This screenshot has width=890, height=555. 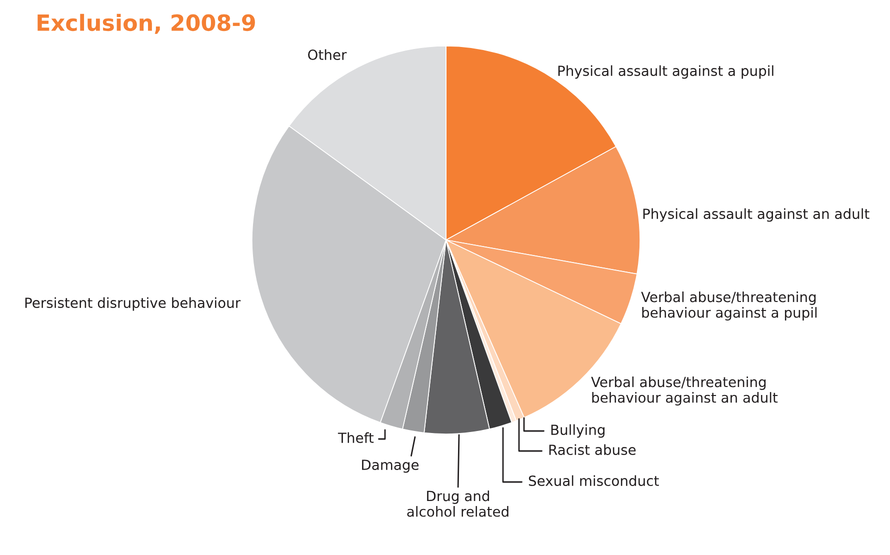 I want to click on slice-label: Physical assault against a pupil, so click(x=666, y=72).